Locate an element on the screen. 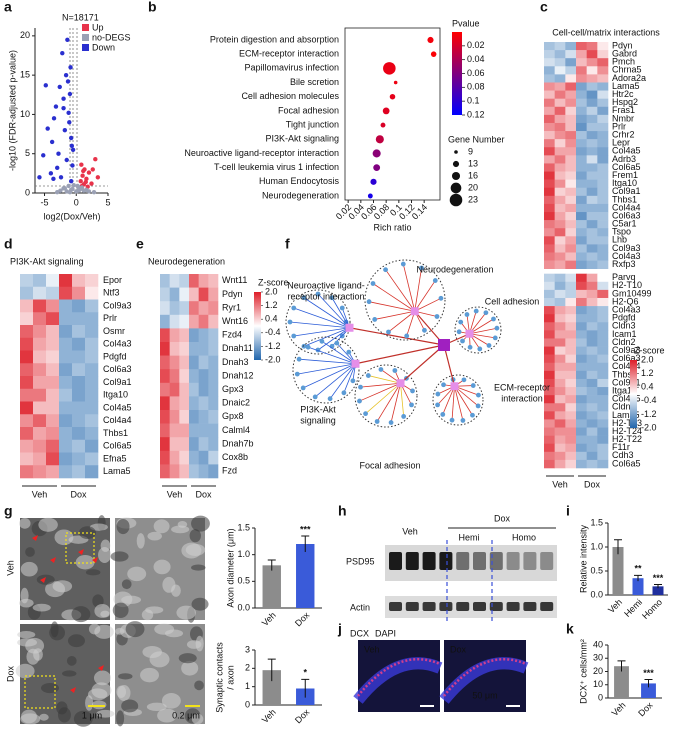 The image size is (685, 730). panel-letter: e is located at coordinates (140, 244).